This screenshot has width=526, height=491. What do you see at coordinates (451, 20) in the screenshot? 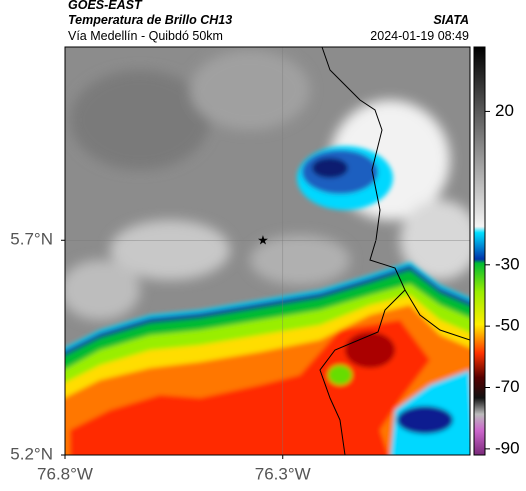
I see `agency: SIATA` at bounding box center [451, 20].